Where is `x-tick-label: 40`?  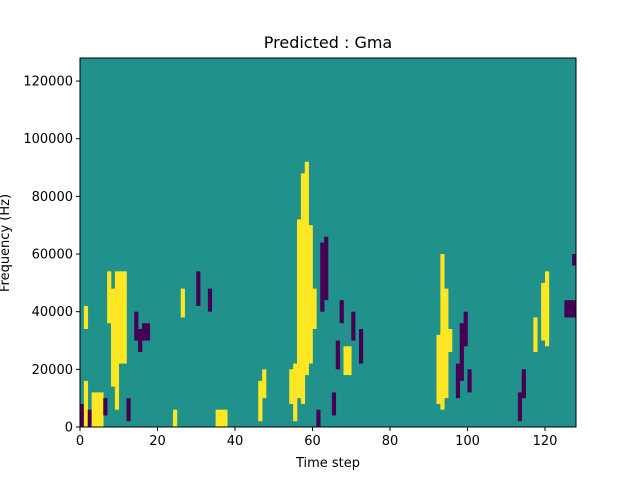 x-tick-label: 40 is located at coordinates (235, 441).